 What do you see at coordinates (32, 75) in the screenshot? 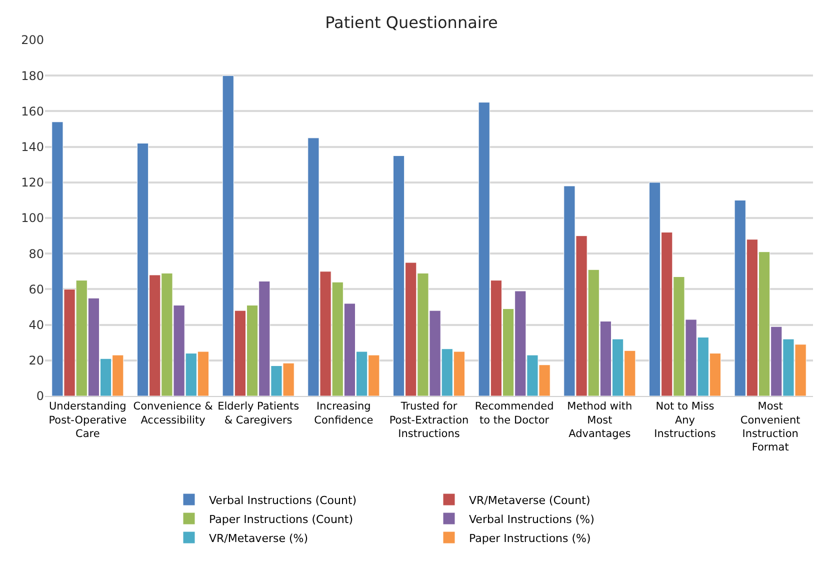
I see `y-tick-label: 180` at bounding box center [32, 75].